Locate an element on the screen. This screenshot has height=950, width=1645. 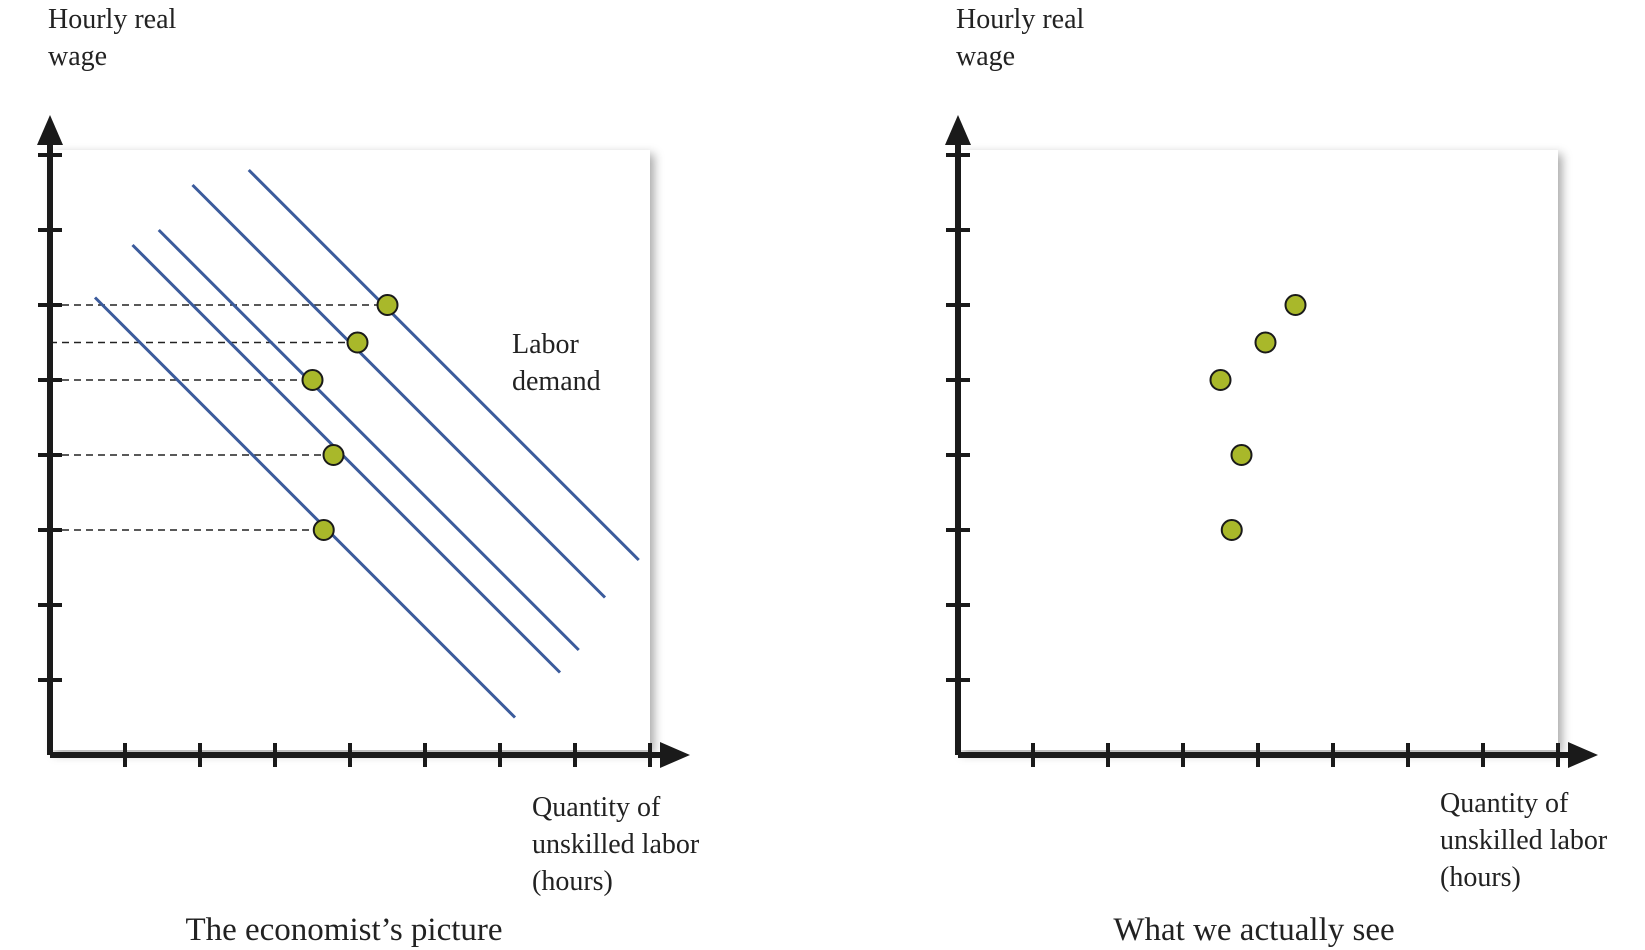
panel-title: What we actually see is located at coordinates (1253, 930).